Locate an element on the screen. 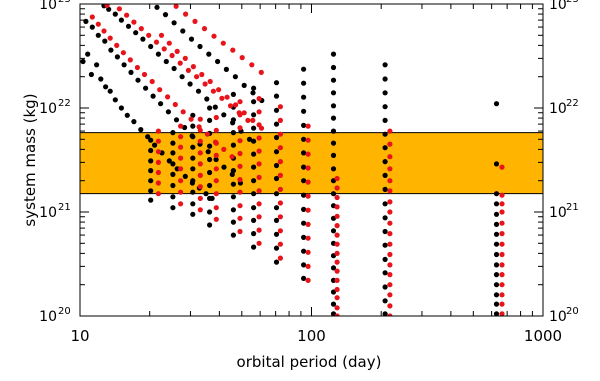 The height and width of the screenshot is (381, 600). y-tick-label-base: 10 is located at coordinates (48, 109).